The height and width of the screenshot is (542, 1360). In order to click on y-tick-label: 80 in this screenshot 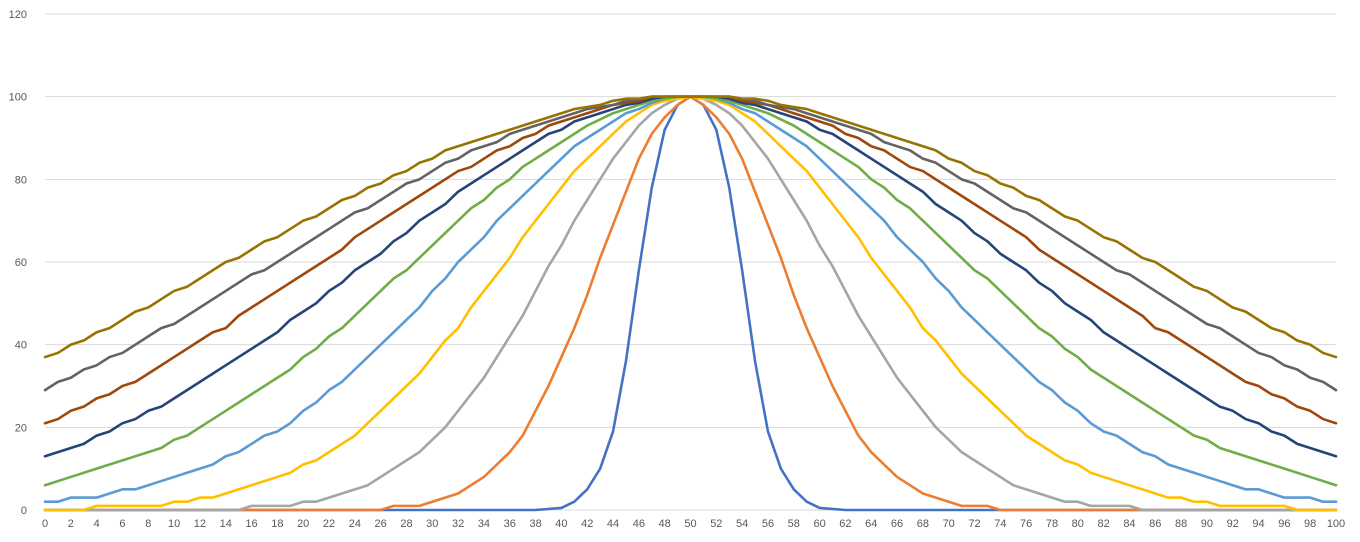, I will do `click(21, 180)`.